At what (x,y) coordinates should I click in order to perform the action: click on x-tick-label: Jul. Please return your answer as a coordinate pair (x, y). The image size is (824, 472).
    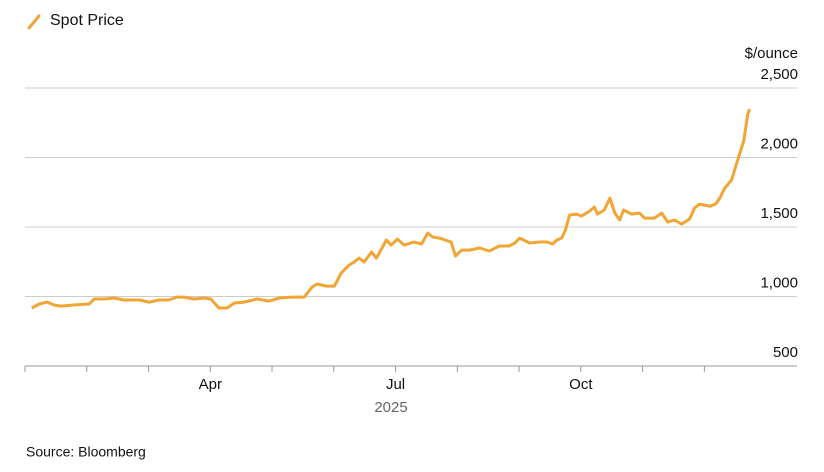
    Looking at the image, I should click on (395, 384).